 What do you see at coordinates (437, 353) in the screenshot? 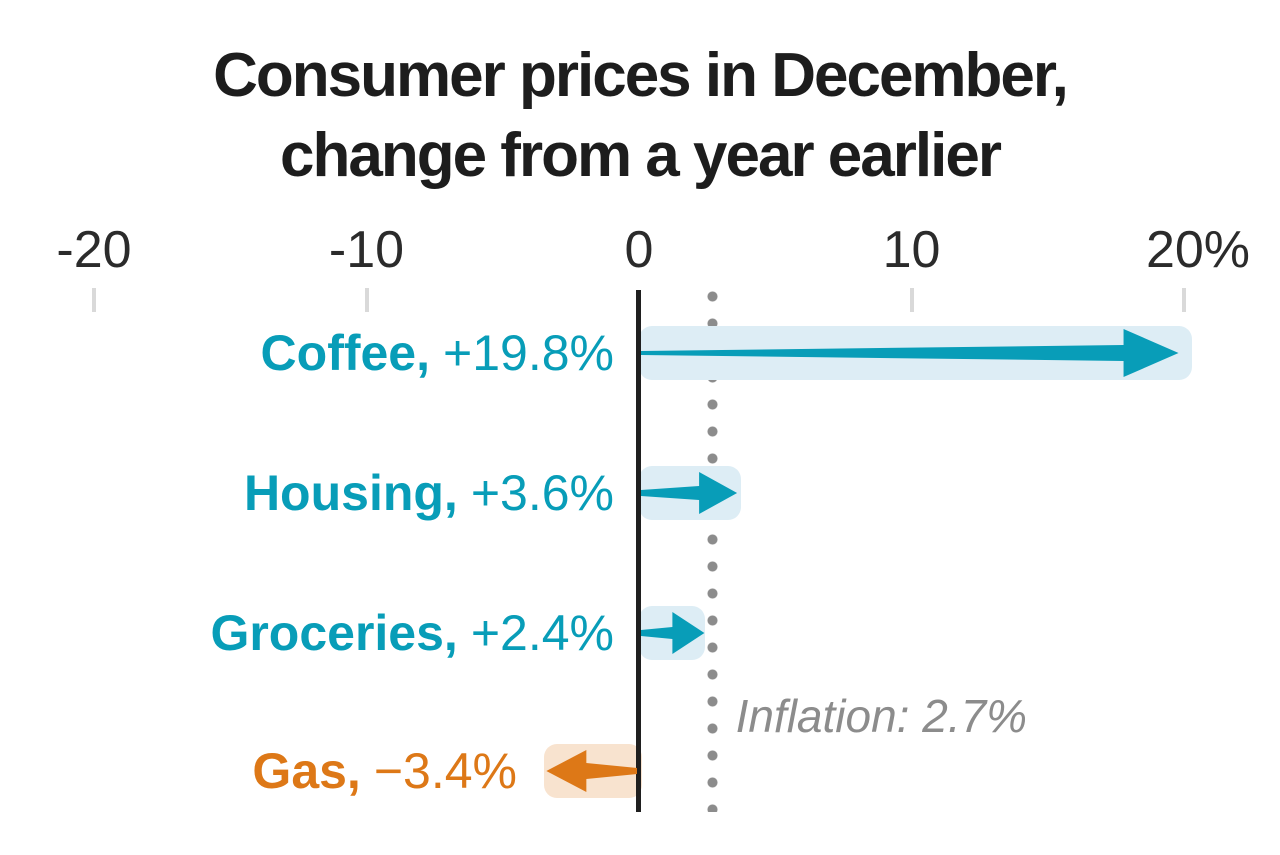
I see `row-label-coffee: Coffee, +19.8%` at bounding box center [437, 353].